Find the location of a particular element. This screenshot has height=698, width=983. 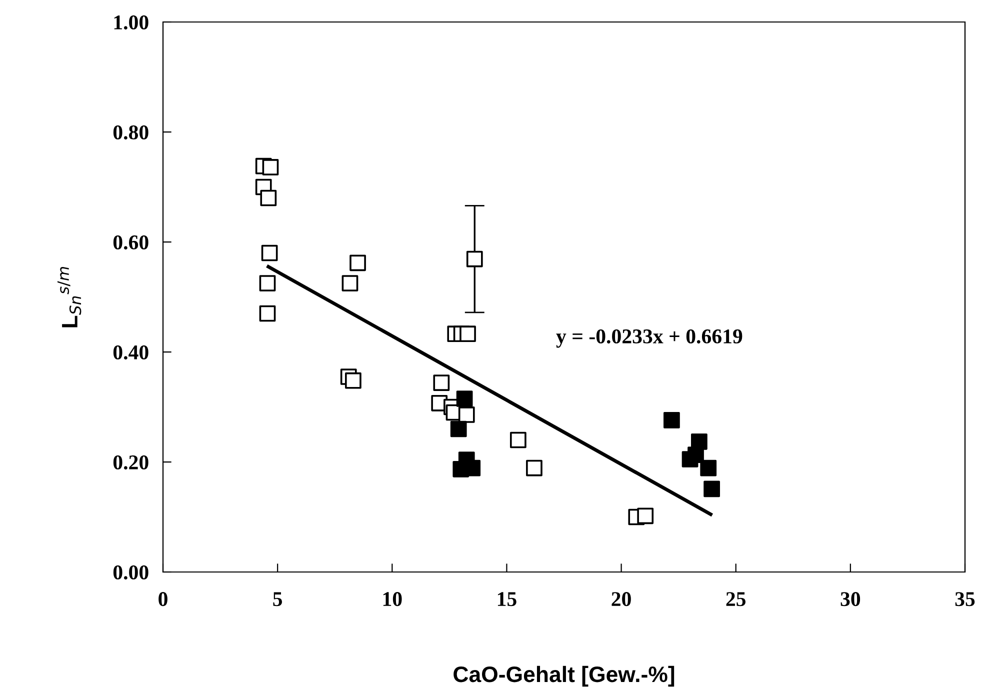

x-tick-label: 15 is located at coordinates (507, 599).